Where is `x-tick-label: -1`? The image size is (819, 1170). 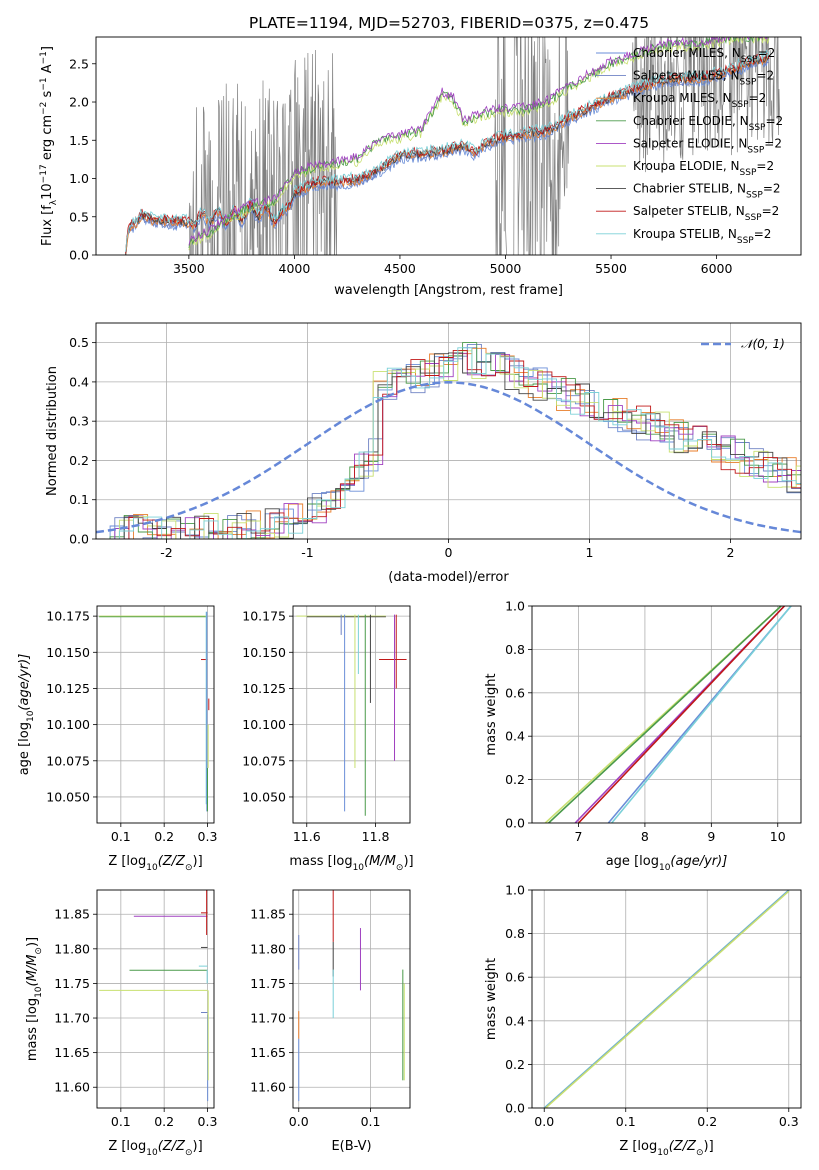 x-tick-label: -1 is located at coordinates (307, 552).